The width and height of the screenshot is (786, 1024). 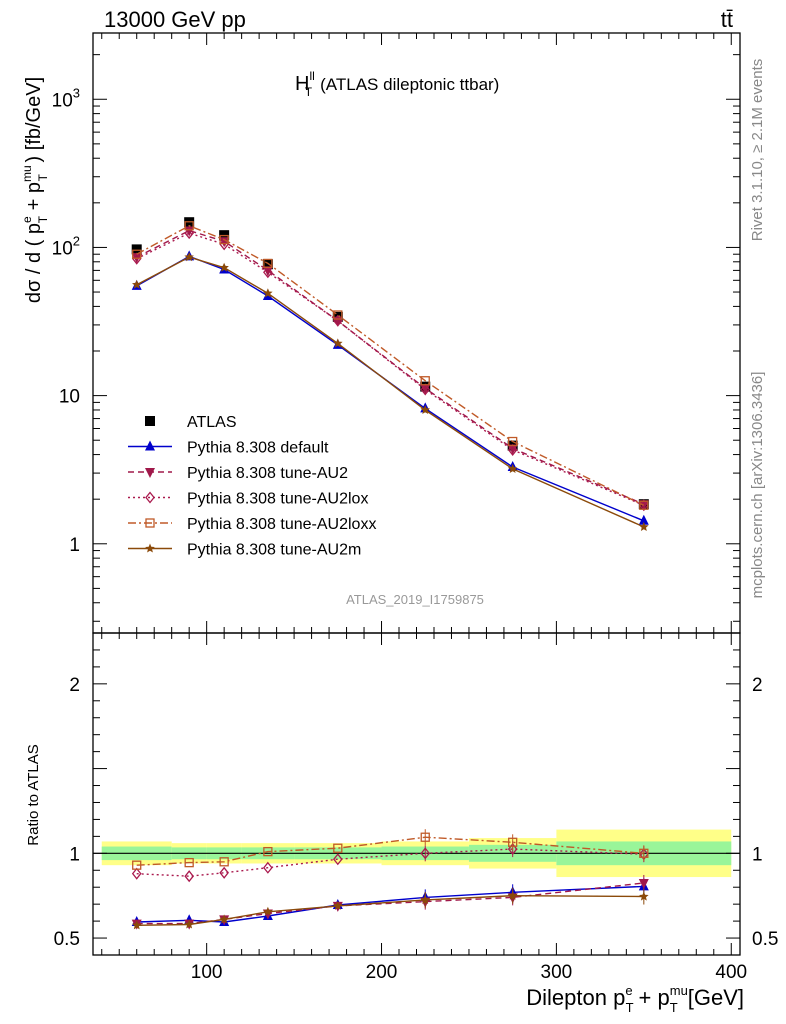 I want to click on legend-label: Pythia 8.308 tune-AU2, so click(x=267, y=473).